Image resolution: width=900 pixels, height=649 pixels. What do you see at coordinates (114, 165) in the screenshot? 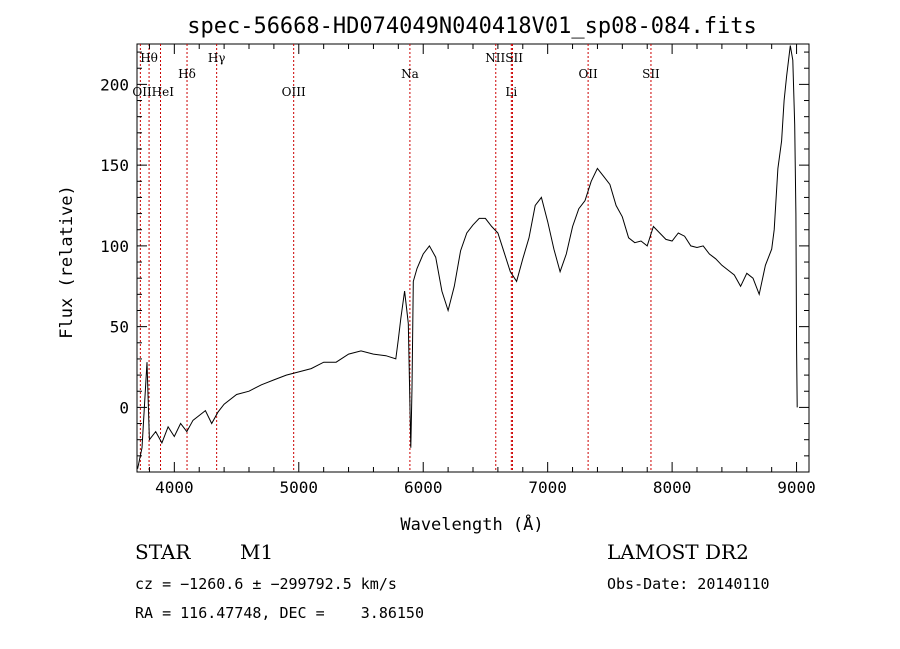
I see `y-tick-label: 150` at bounding box center [114, 165].